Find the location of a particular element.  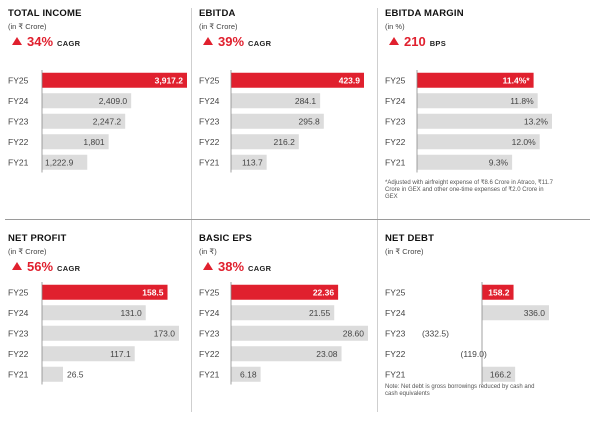

panel-title: BASIC EPS is located at coordinates (226, 238).